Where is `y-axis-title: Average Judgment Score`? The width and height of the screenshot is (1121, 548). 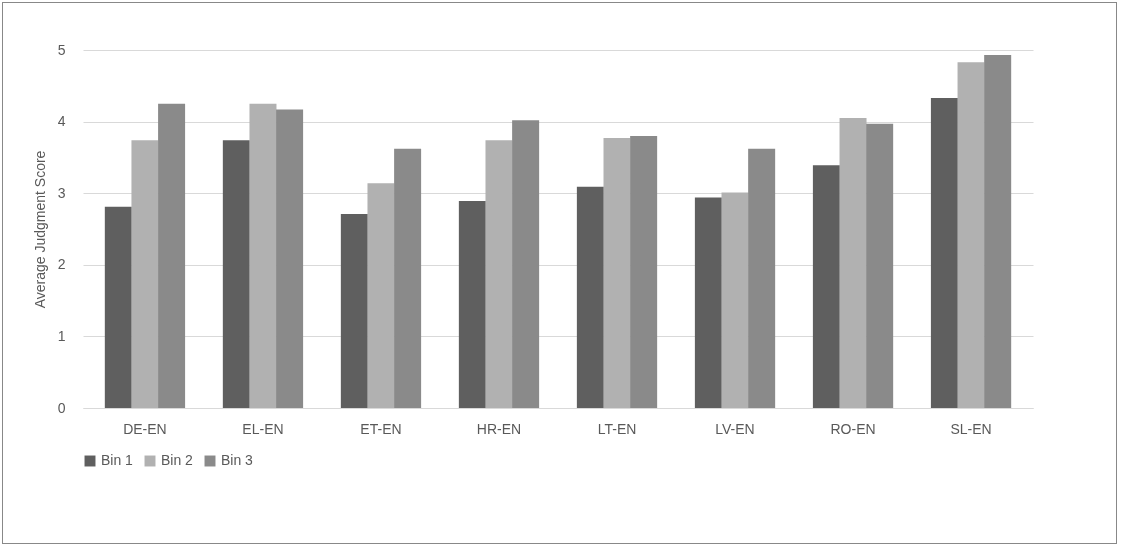
y-axis-title: Average Judgment Score is located at coordinates (39, 229).